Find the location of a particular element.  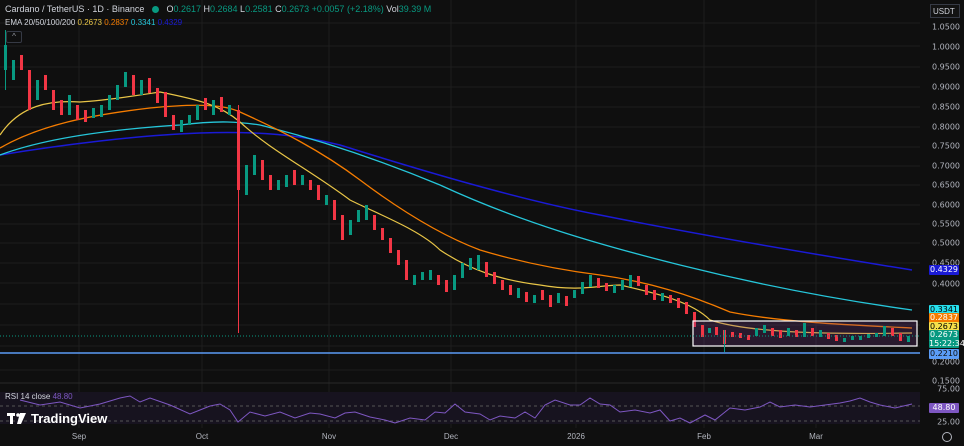

ema50-value: 0.2837 is located at coordinates (116, 22).